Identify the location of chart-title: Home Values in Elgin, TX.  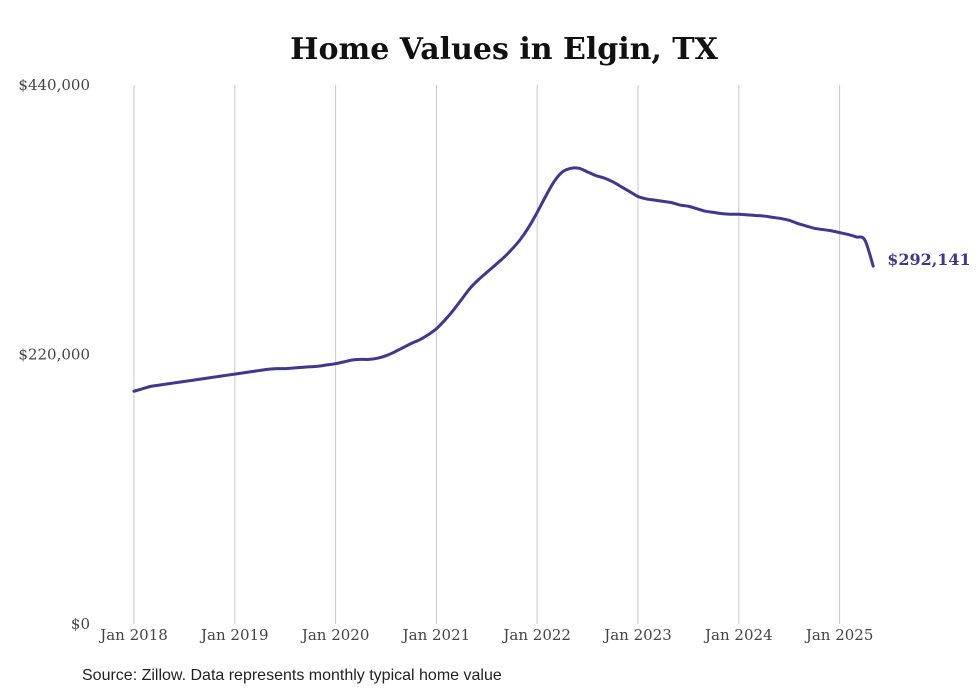
(504, 49).